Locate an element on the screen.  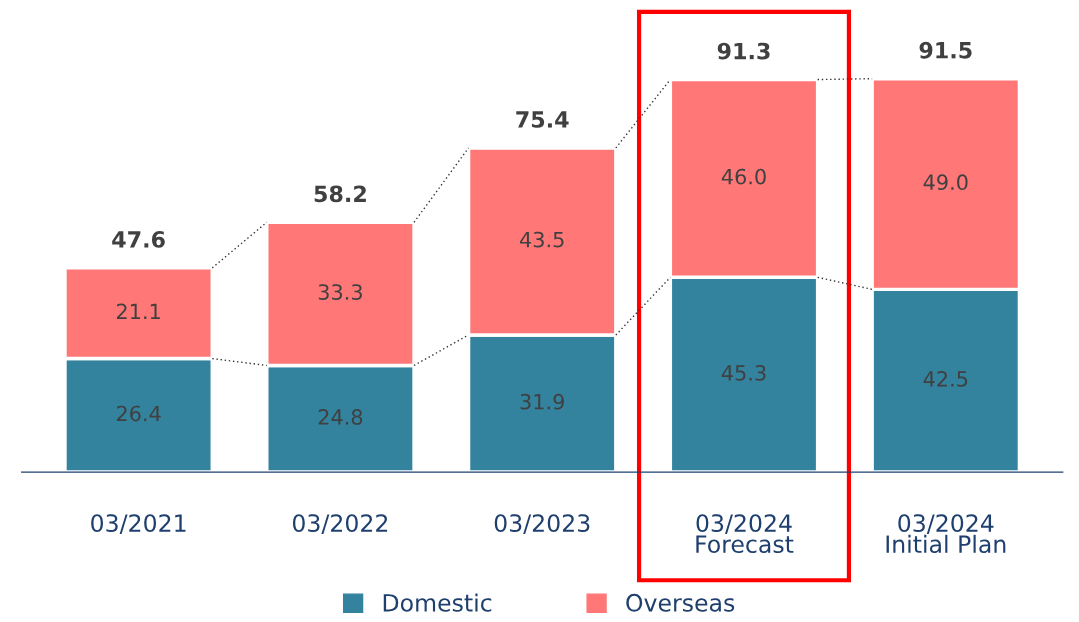
total-label: 91.3 is located at coordinates (743, 51).